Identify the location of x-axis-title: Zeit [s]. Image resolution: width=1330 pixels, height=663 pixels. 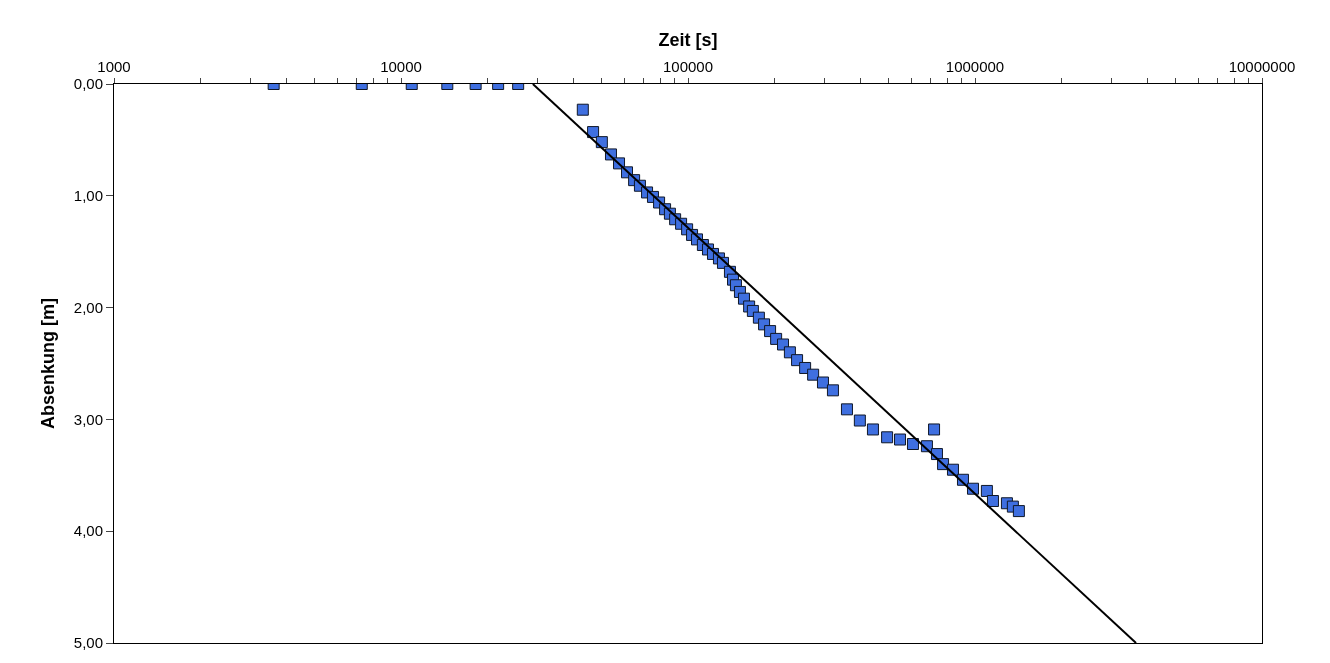
(688, 40).